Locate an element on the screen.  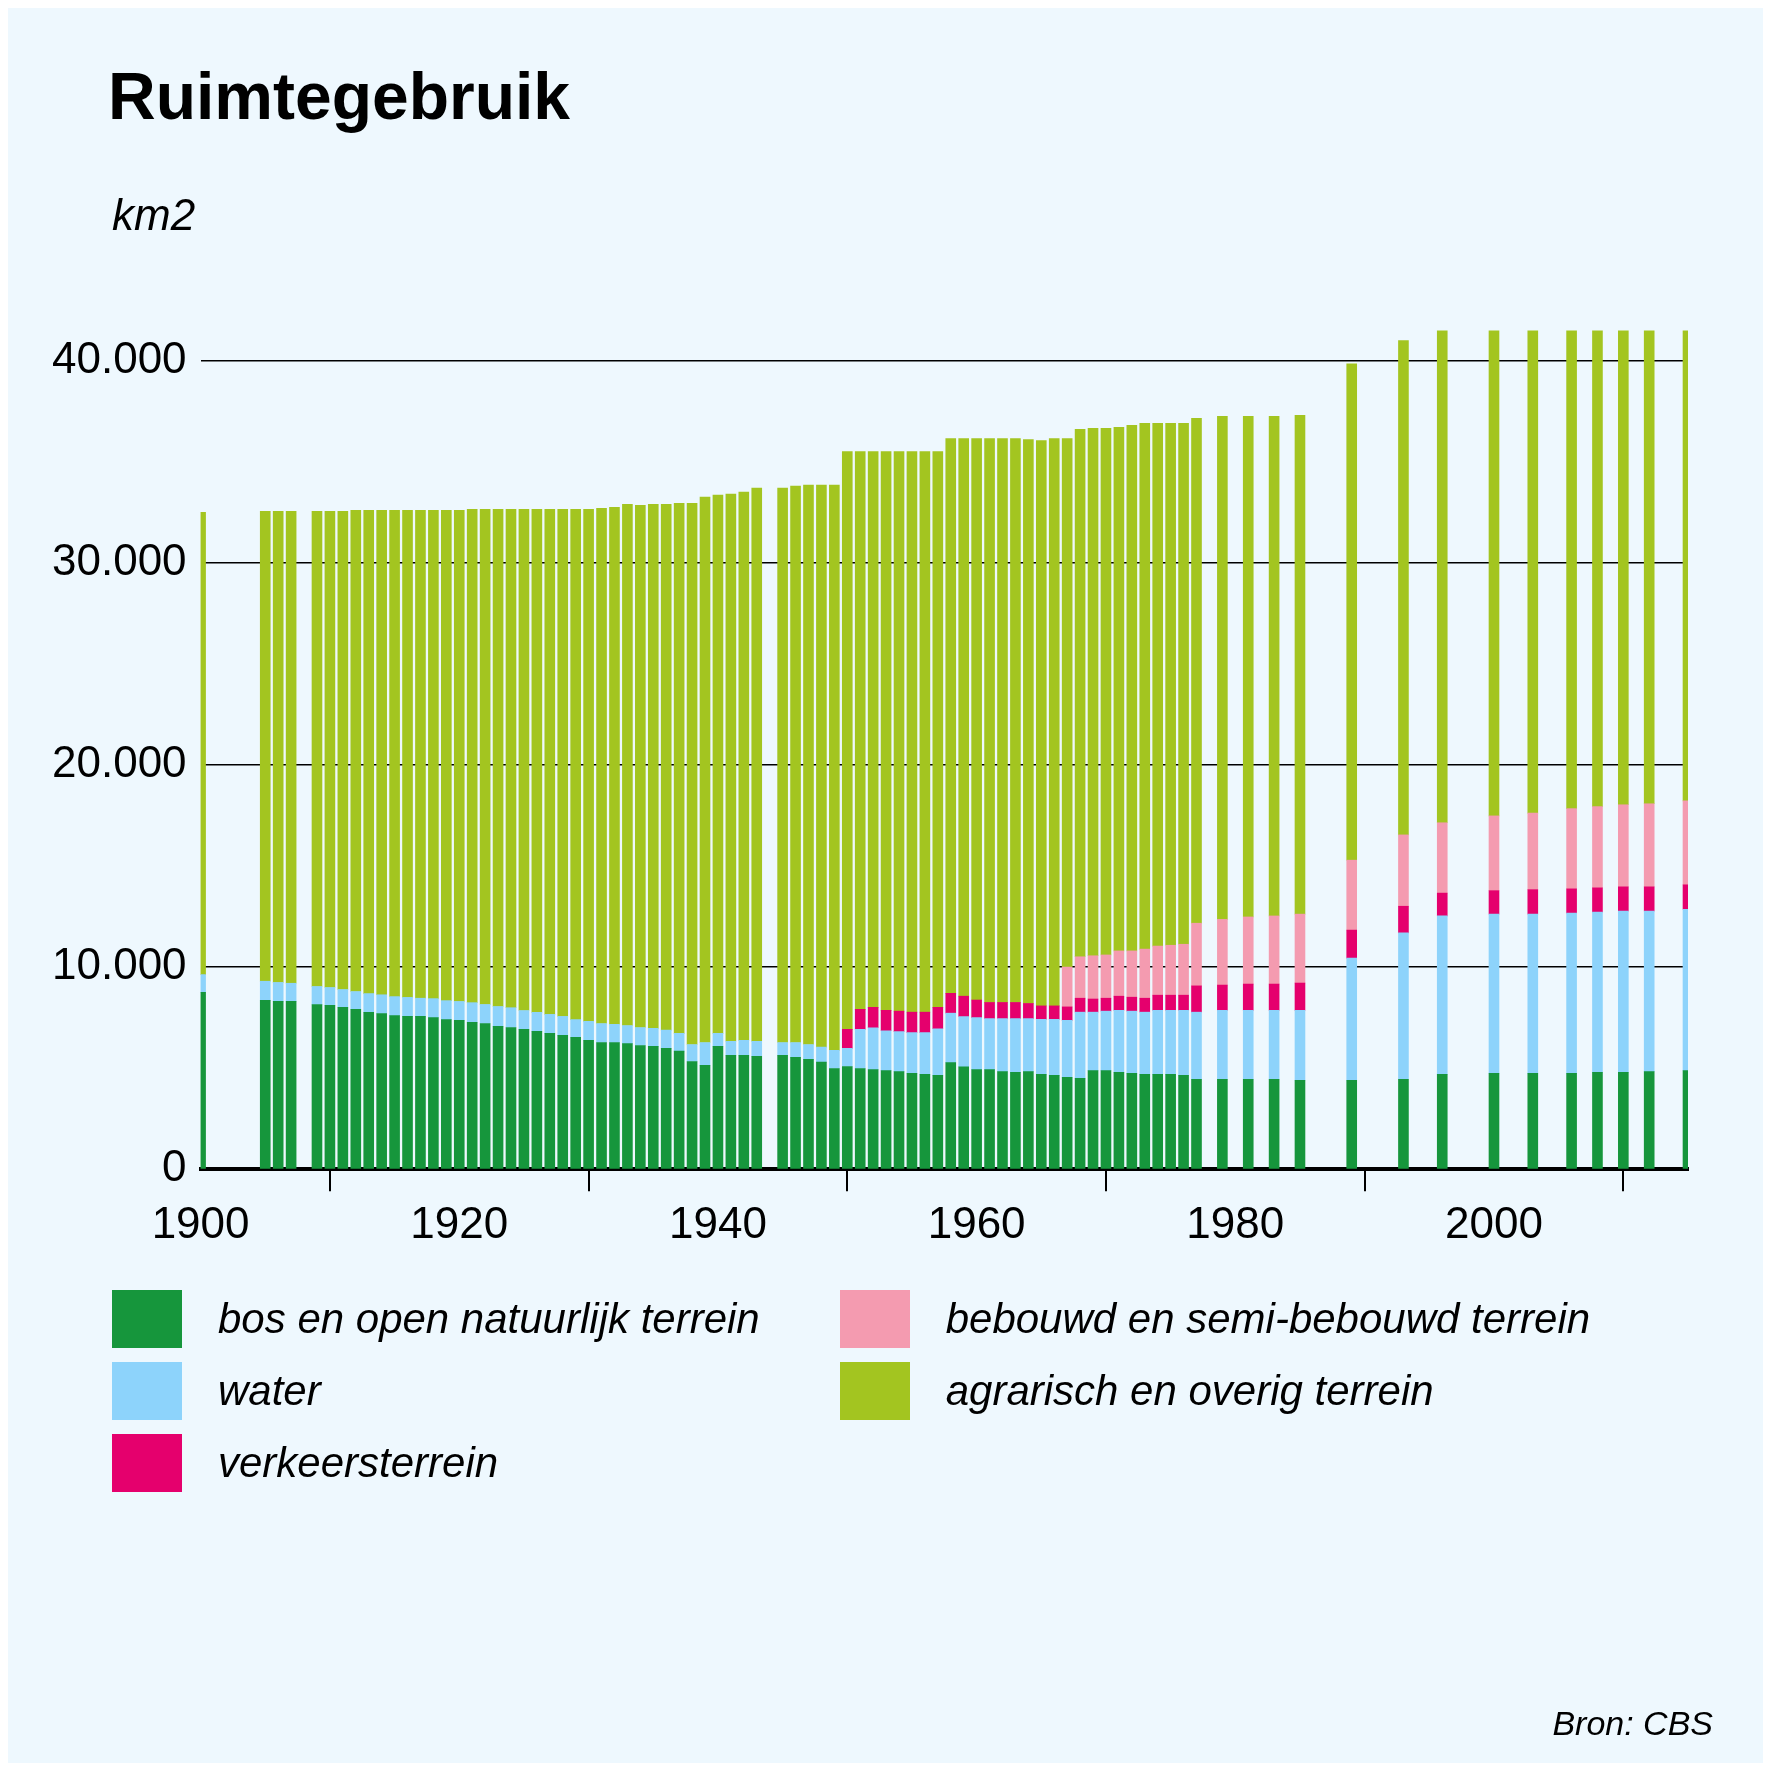
legend-label: bebouwd en semi-bebouwd terrein is located at coordinates (1268, 1319).